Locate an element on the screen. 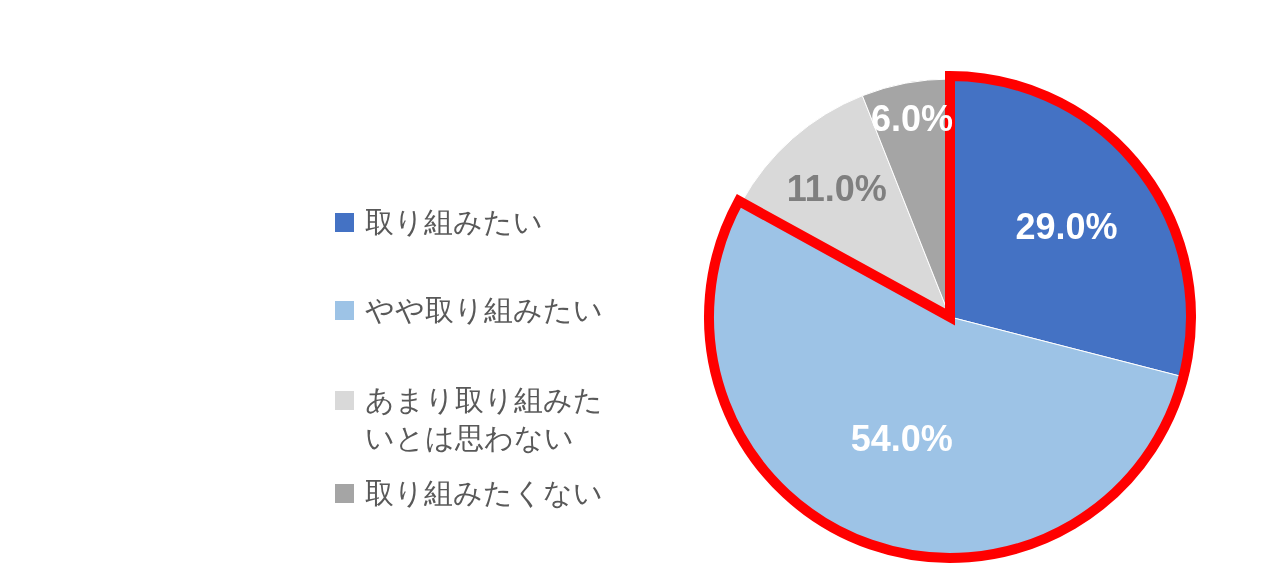 This screenshot has height=586, width=1279. legend-label: やや取り組みたい is located at coordinates (484, 310).